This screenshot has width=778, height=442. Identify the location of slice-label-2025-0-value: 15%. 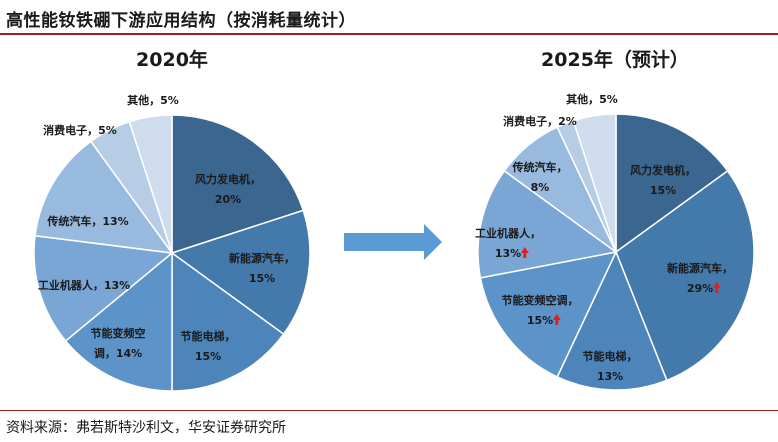
(663, 190).